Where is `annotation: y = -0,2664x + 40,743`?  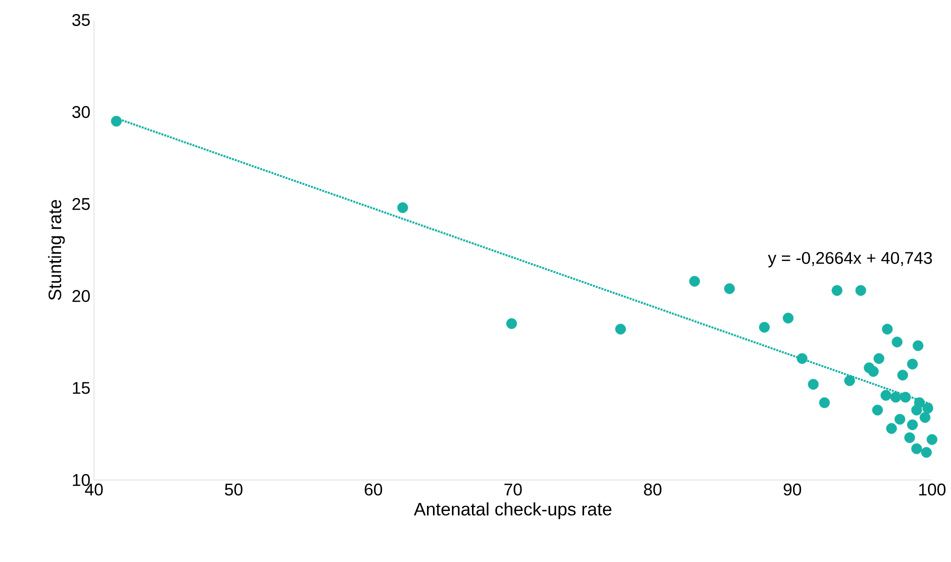
annotation: y = -0,2664x + 40,743 is located at coordinates (850, 260).